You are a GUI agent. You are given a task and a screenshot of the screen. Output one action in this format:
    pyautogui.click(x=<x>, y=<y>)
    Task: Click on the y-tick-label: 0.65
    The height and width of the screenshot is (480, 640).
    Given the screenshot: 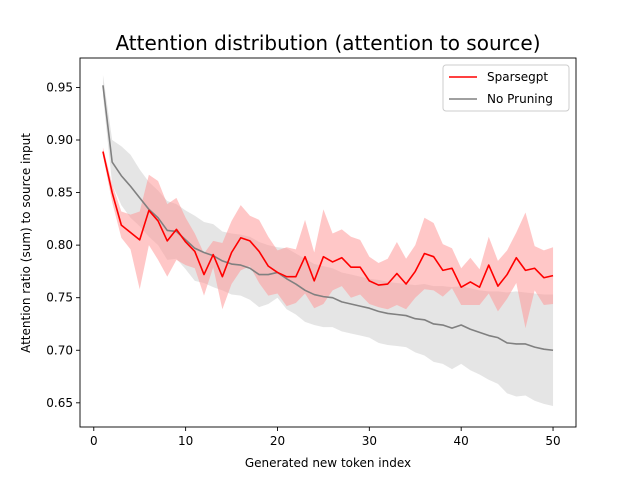 What is the action you would take?
    pyautogui.click(x=59, y=403)
    